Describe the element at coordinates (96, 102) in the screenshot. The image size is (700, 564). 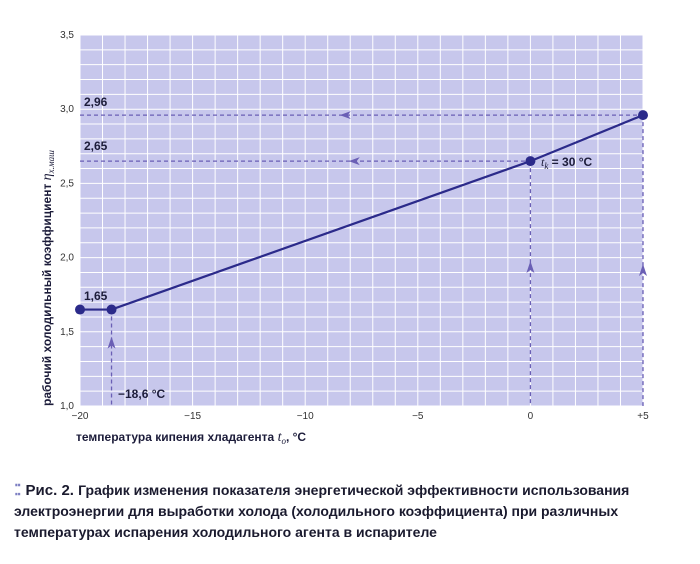
I see `value-label-2-96: 2,96` at that location.